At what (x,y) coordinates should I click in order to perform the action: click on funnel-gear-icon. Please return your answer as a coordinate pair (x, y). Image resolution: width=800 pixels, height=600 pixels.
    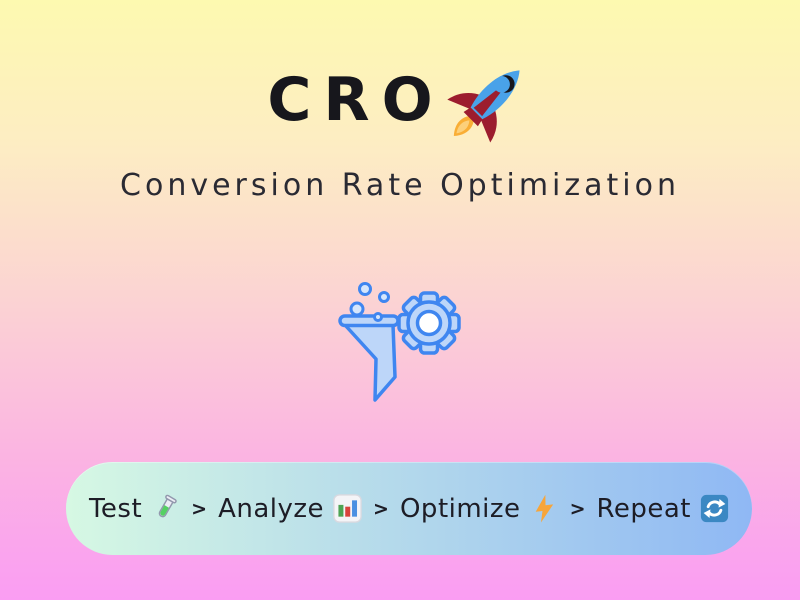
    Looking at the image, I should click on (399, 342).